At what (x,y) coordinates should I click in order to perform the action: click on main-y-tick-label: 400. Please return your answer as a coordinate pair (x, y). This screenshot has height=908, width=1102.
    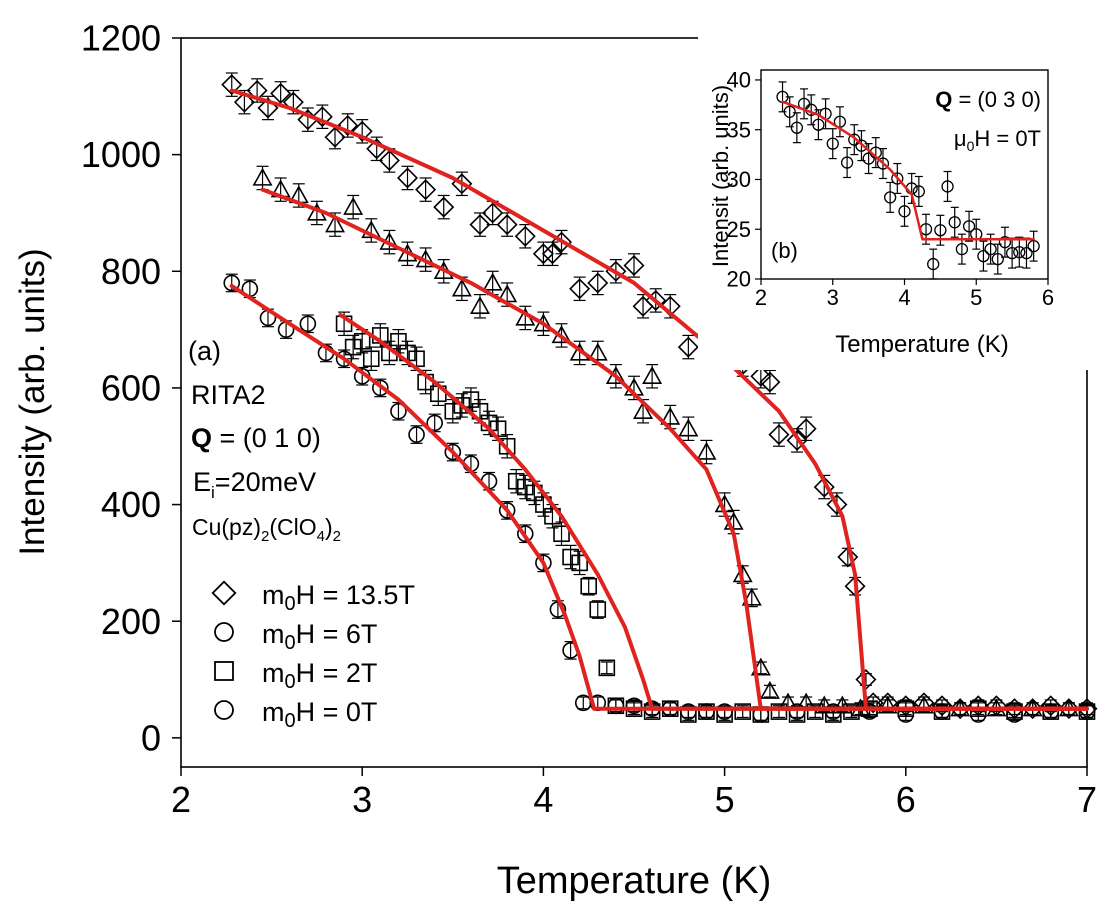
    Looking at the image, I should click on (131, 504).